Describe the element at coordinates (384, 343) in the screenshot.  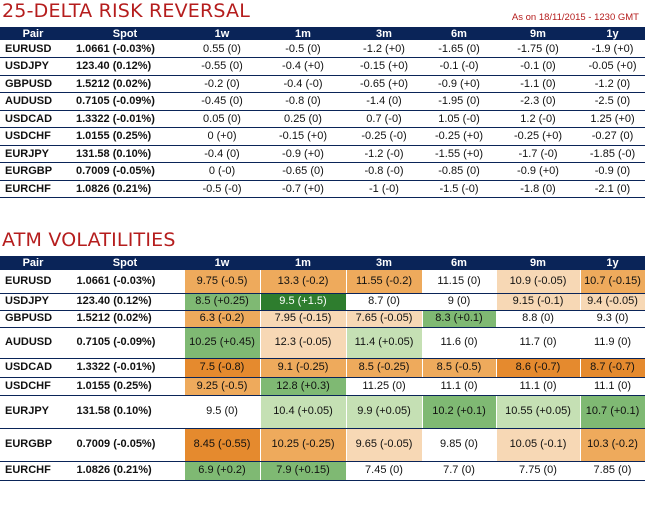
I see `value-cell: 11.4 (+0.05)` at that location.